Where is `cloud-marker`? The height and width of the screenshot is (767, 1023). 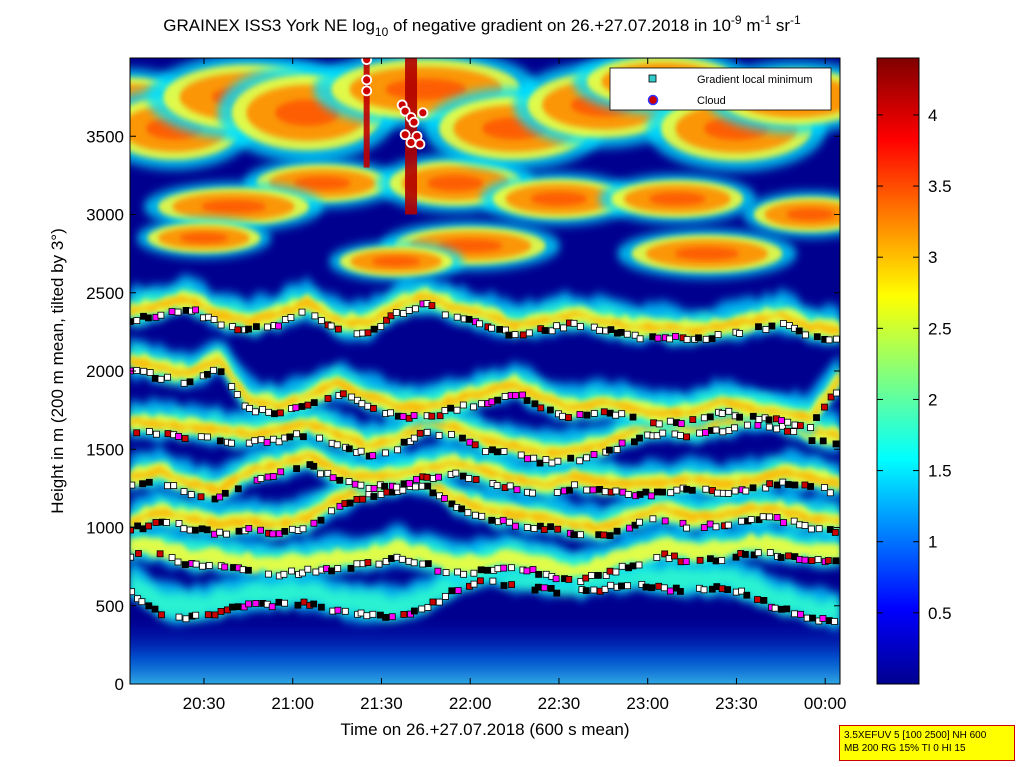
cloud-marker is located at coordinates (367, 80).